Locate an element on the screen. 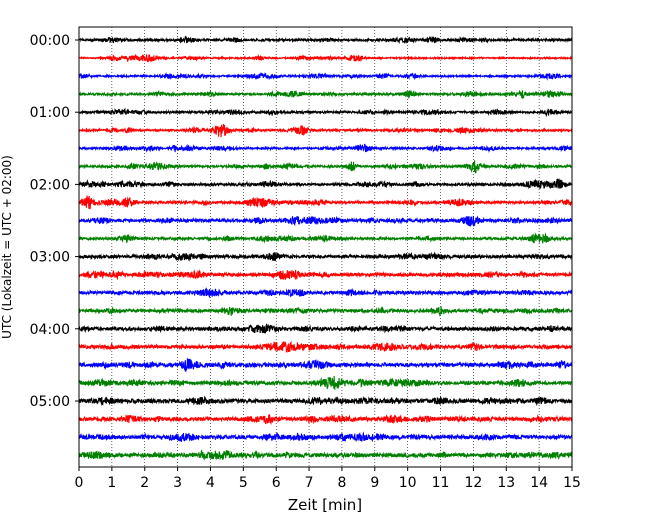 This screenshot has width=650, height=520. x-tick-label: 2 is located at coordinates (144, 483).